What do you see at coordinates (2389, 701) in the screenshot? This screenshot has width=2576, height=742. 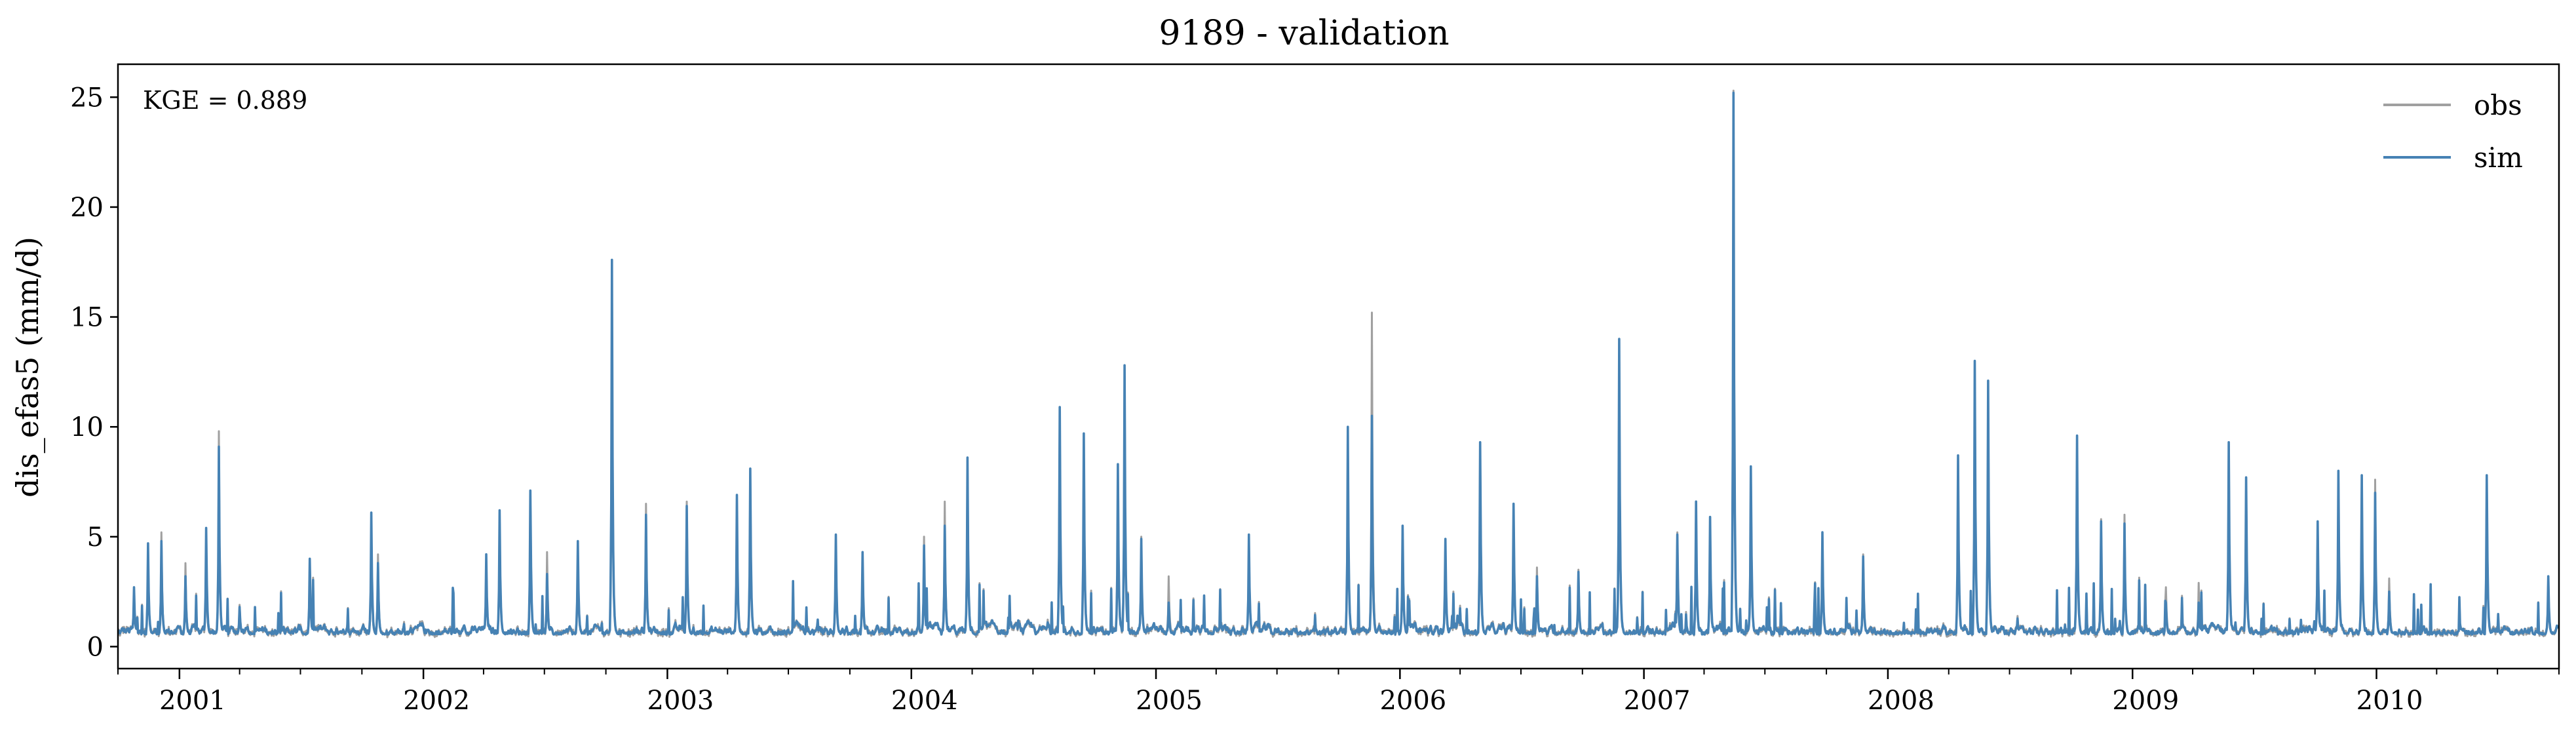 I see `x-tick-label: 2010` at bounding box center [2389, 701].